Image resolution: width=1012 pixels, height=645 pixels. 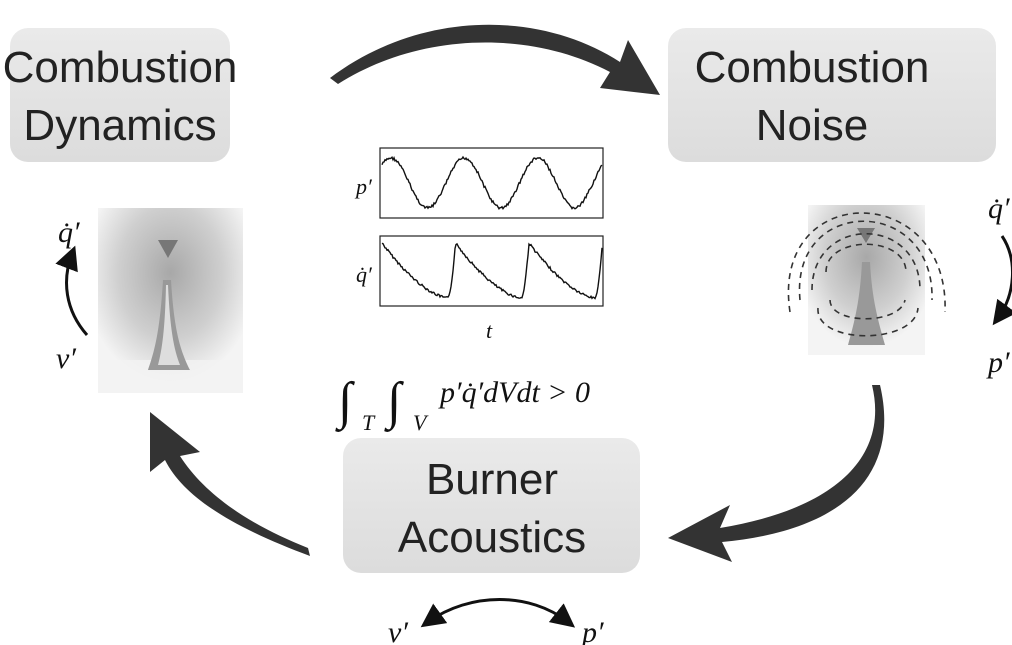 What do you see at coordinates (364, 274) in the screenshot?
I see `plot-label: q̇′` at bounding box center [364, 274].